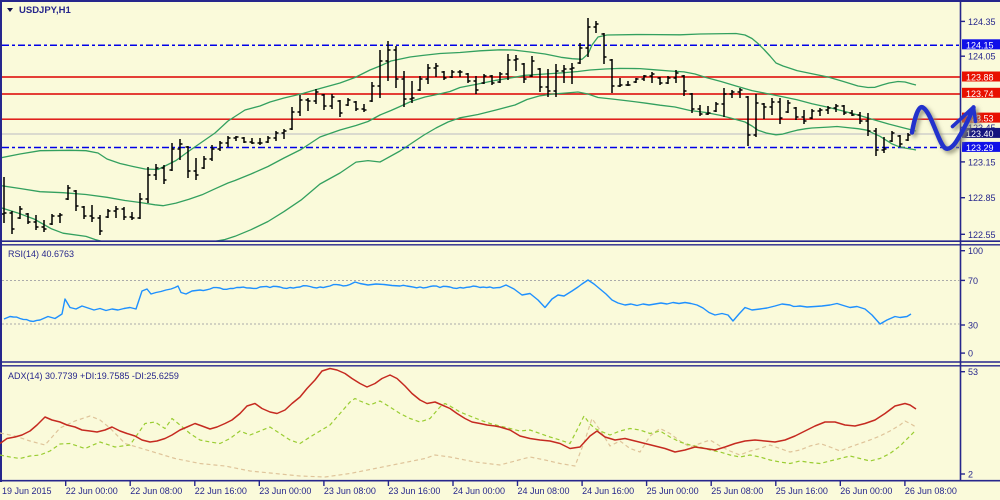 This screenshot has height=500, width=1000. I want to click on svg-text: 23 Jun 00:00, so click(285, 491).